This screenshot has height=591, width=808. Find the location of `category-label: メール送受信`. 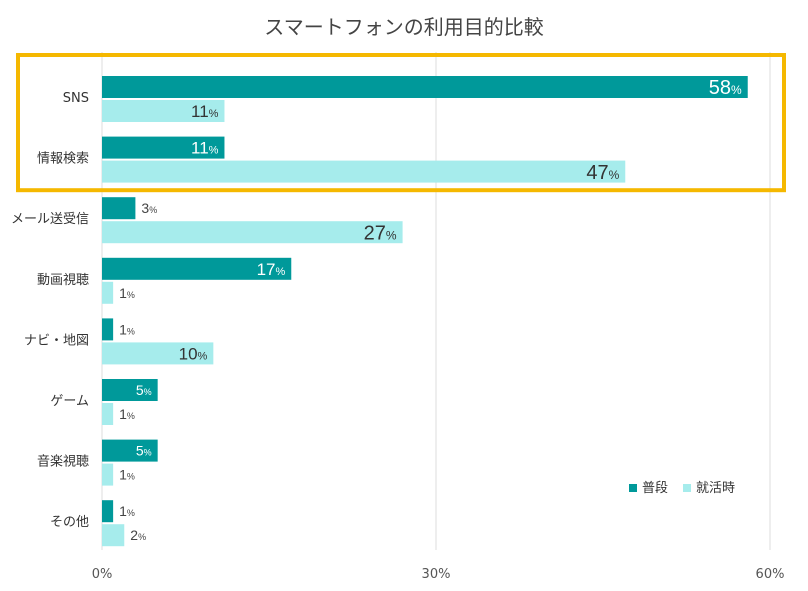

category-label: メール送受信 is located at coordinates (50, 219).